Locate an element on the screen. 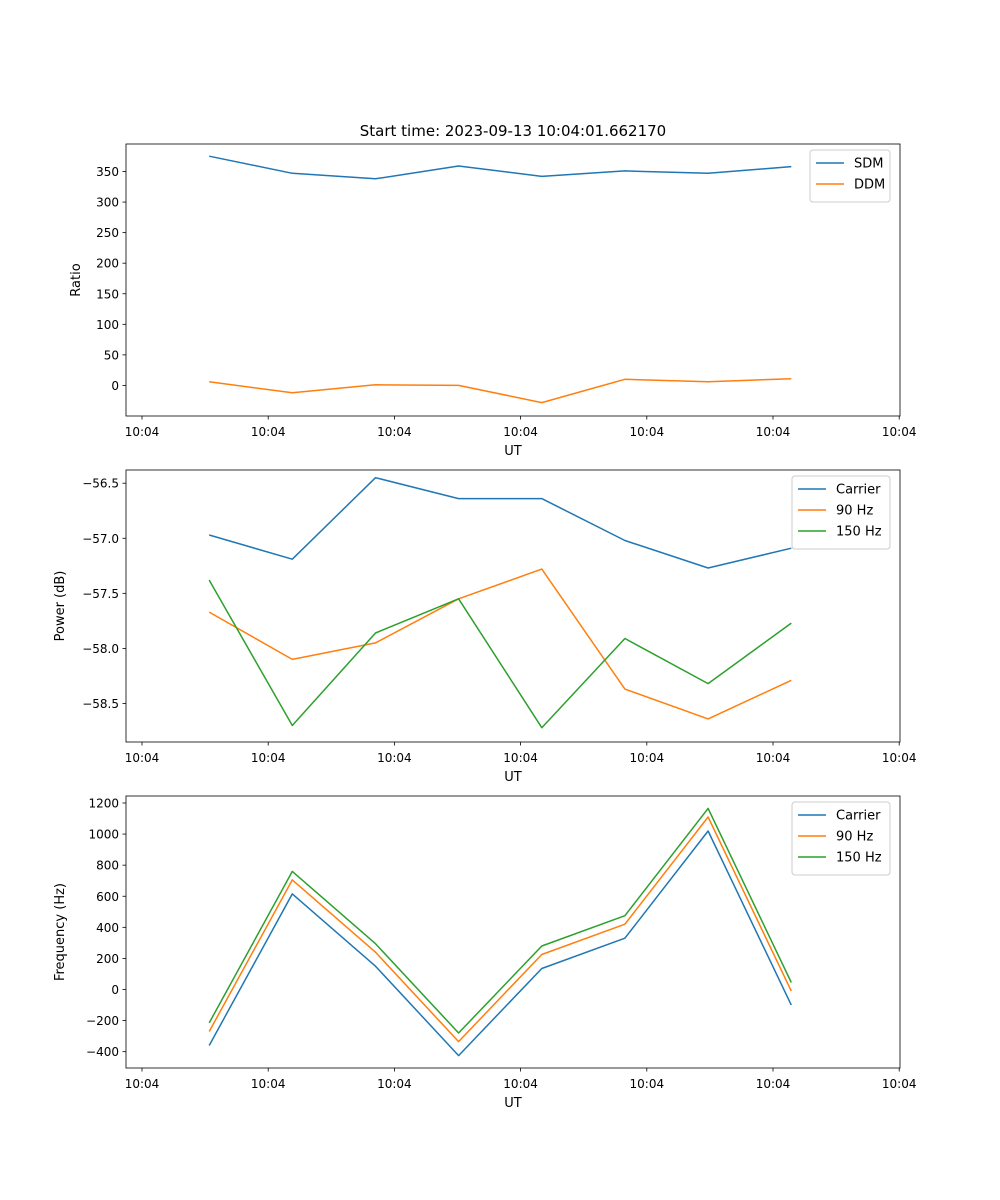  y-tick-label: −57.5 is located at coordinates (100, 594).